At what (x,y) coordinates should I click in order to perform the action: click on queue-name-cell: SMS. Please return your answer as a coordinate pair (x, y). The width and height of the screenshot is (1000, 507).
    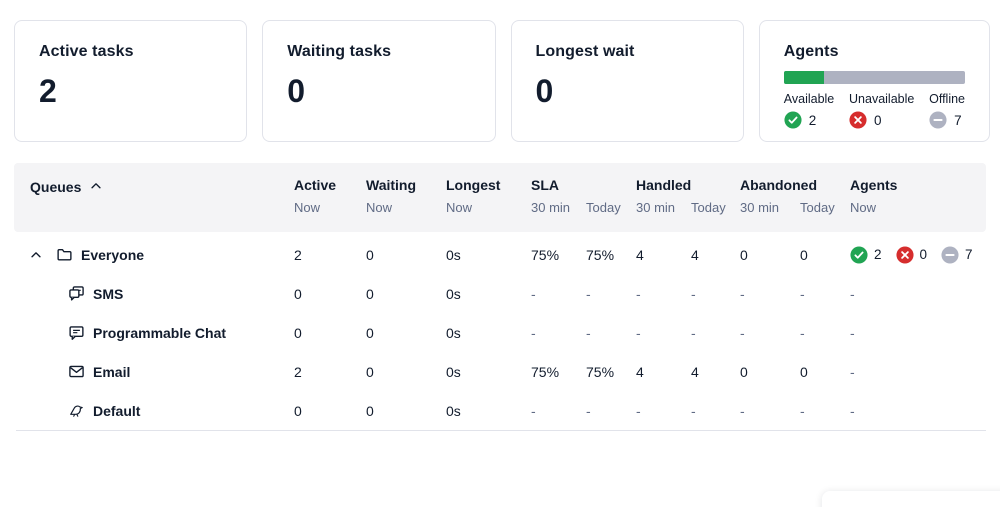
    Looking at the image, I should click on (155, 293).